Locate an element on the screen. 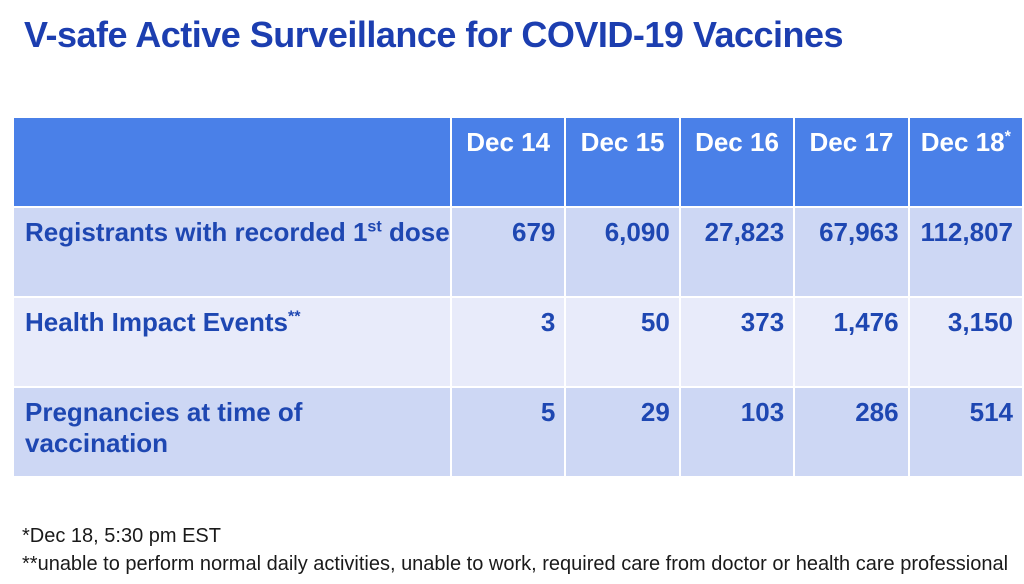 The image size is (1024, 584). table-cell: 679 is located at coordinates (508, 252).